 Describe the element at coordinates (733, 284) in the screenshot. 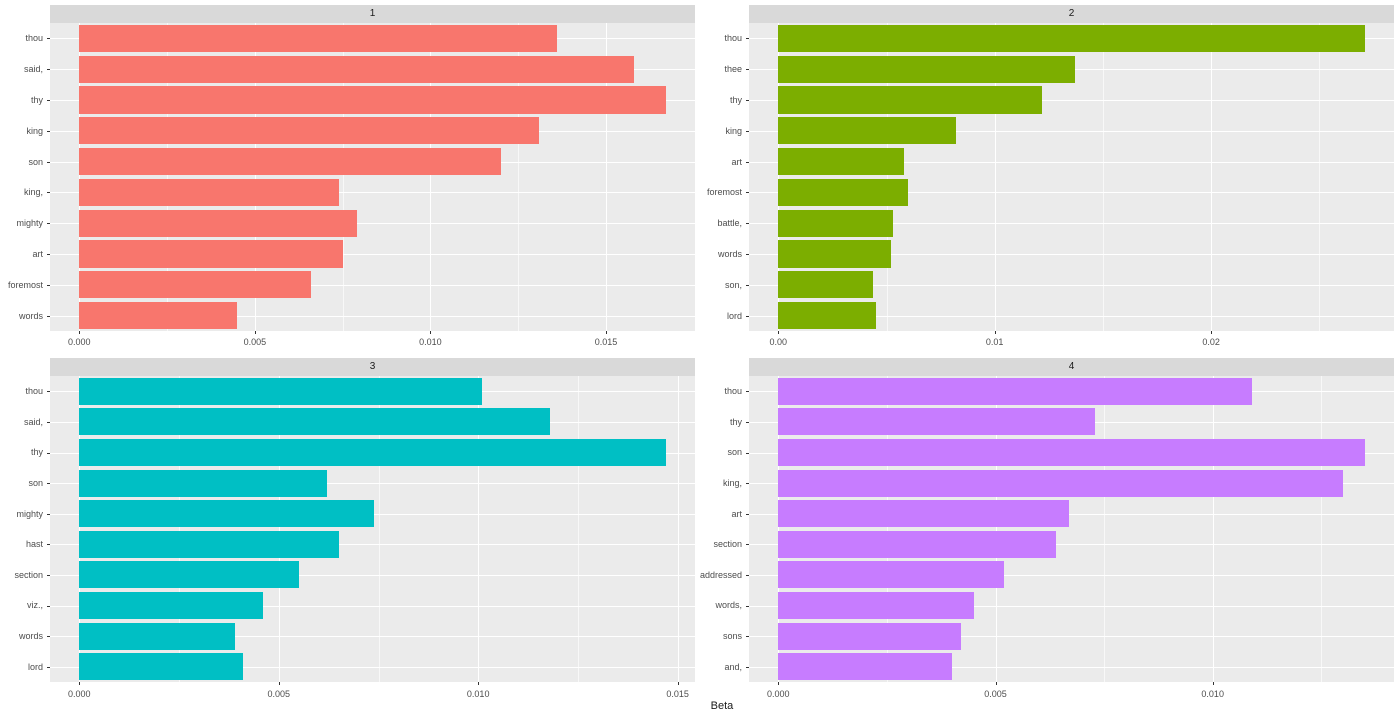

I see `y-axis-tick-label: son,` at that location.